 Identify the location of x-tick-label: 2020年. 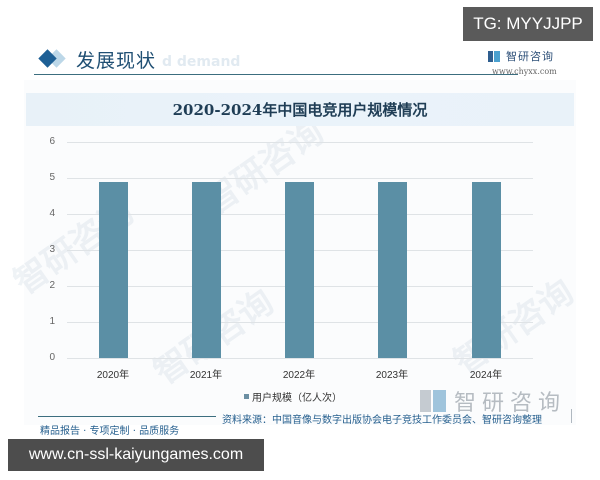
(113, 375).